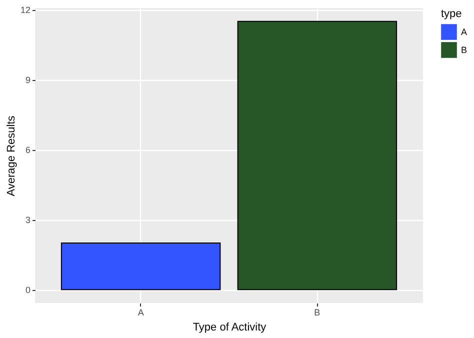 The width and height of the screenshot is (474, 338). Describe the element at coordinates (464, 32) in the screenshot. I see `legend-label: A` at that location.